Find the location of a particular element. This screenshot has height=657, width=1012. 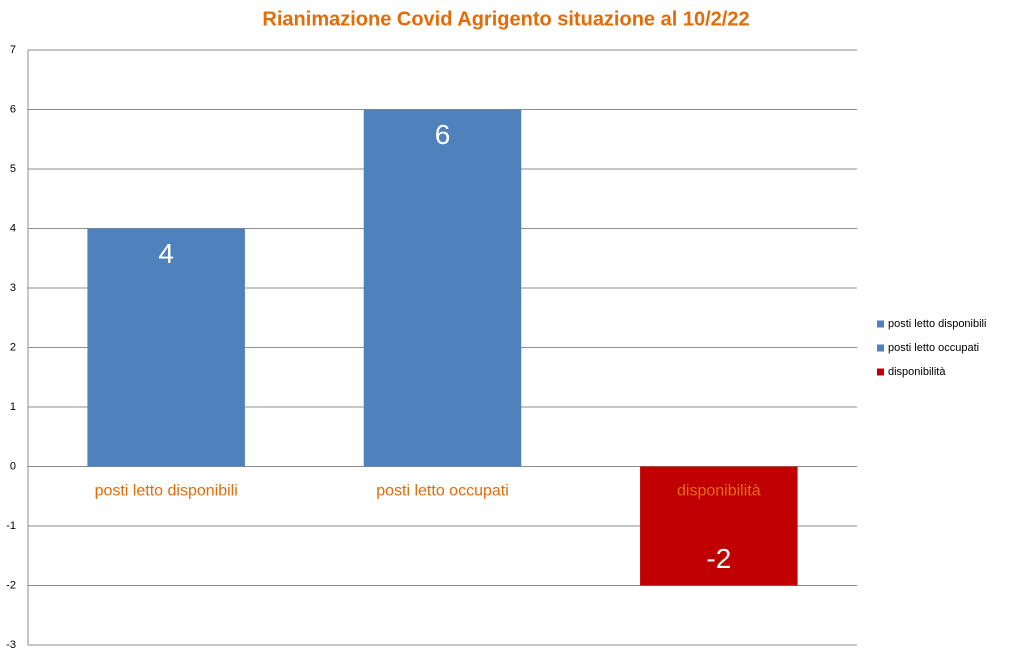

x-tick-label: posti letto disponibili is located at coordinates (166, 491).